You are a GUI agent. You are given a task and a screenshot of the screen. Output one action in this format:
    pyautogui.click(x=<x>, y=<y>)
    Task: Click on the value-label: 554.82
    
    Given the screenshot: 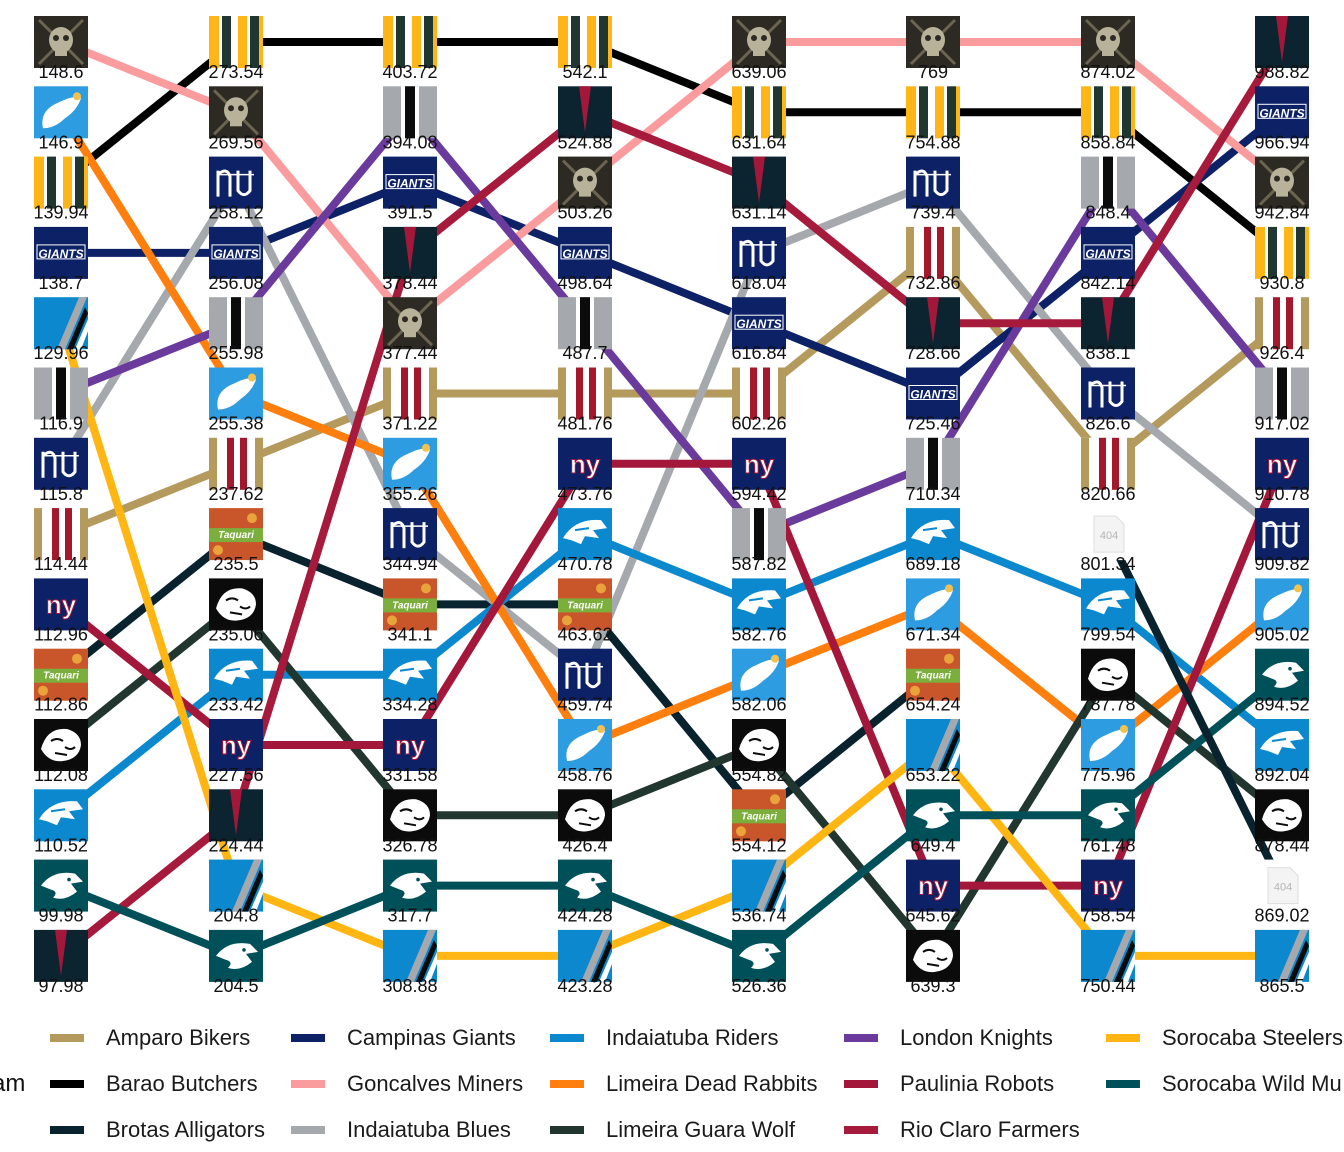 What is the action you would take?
    pyautogui.click(x=758, y=775)
    